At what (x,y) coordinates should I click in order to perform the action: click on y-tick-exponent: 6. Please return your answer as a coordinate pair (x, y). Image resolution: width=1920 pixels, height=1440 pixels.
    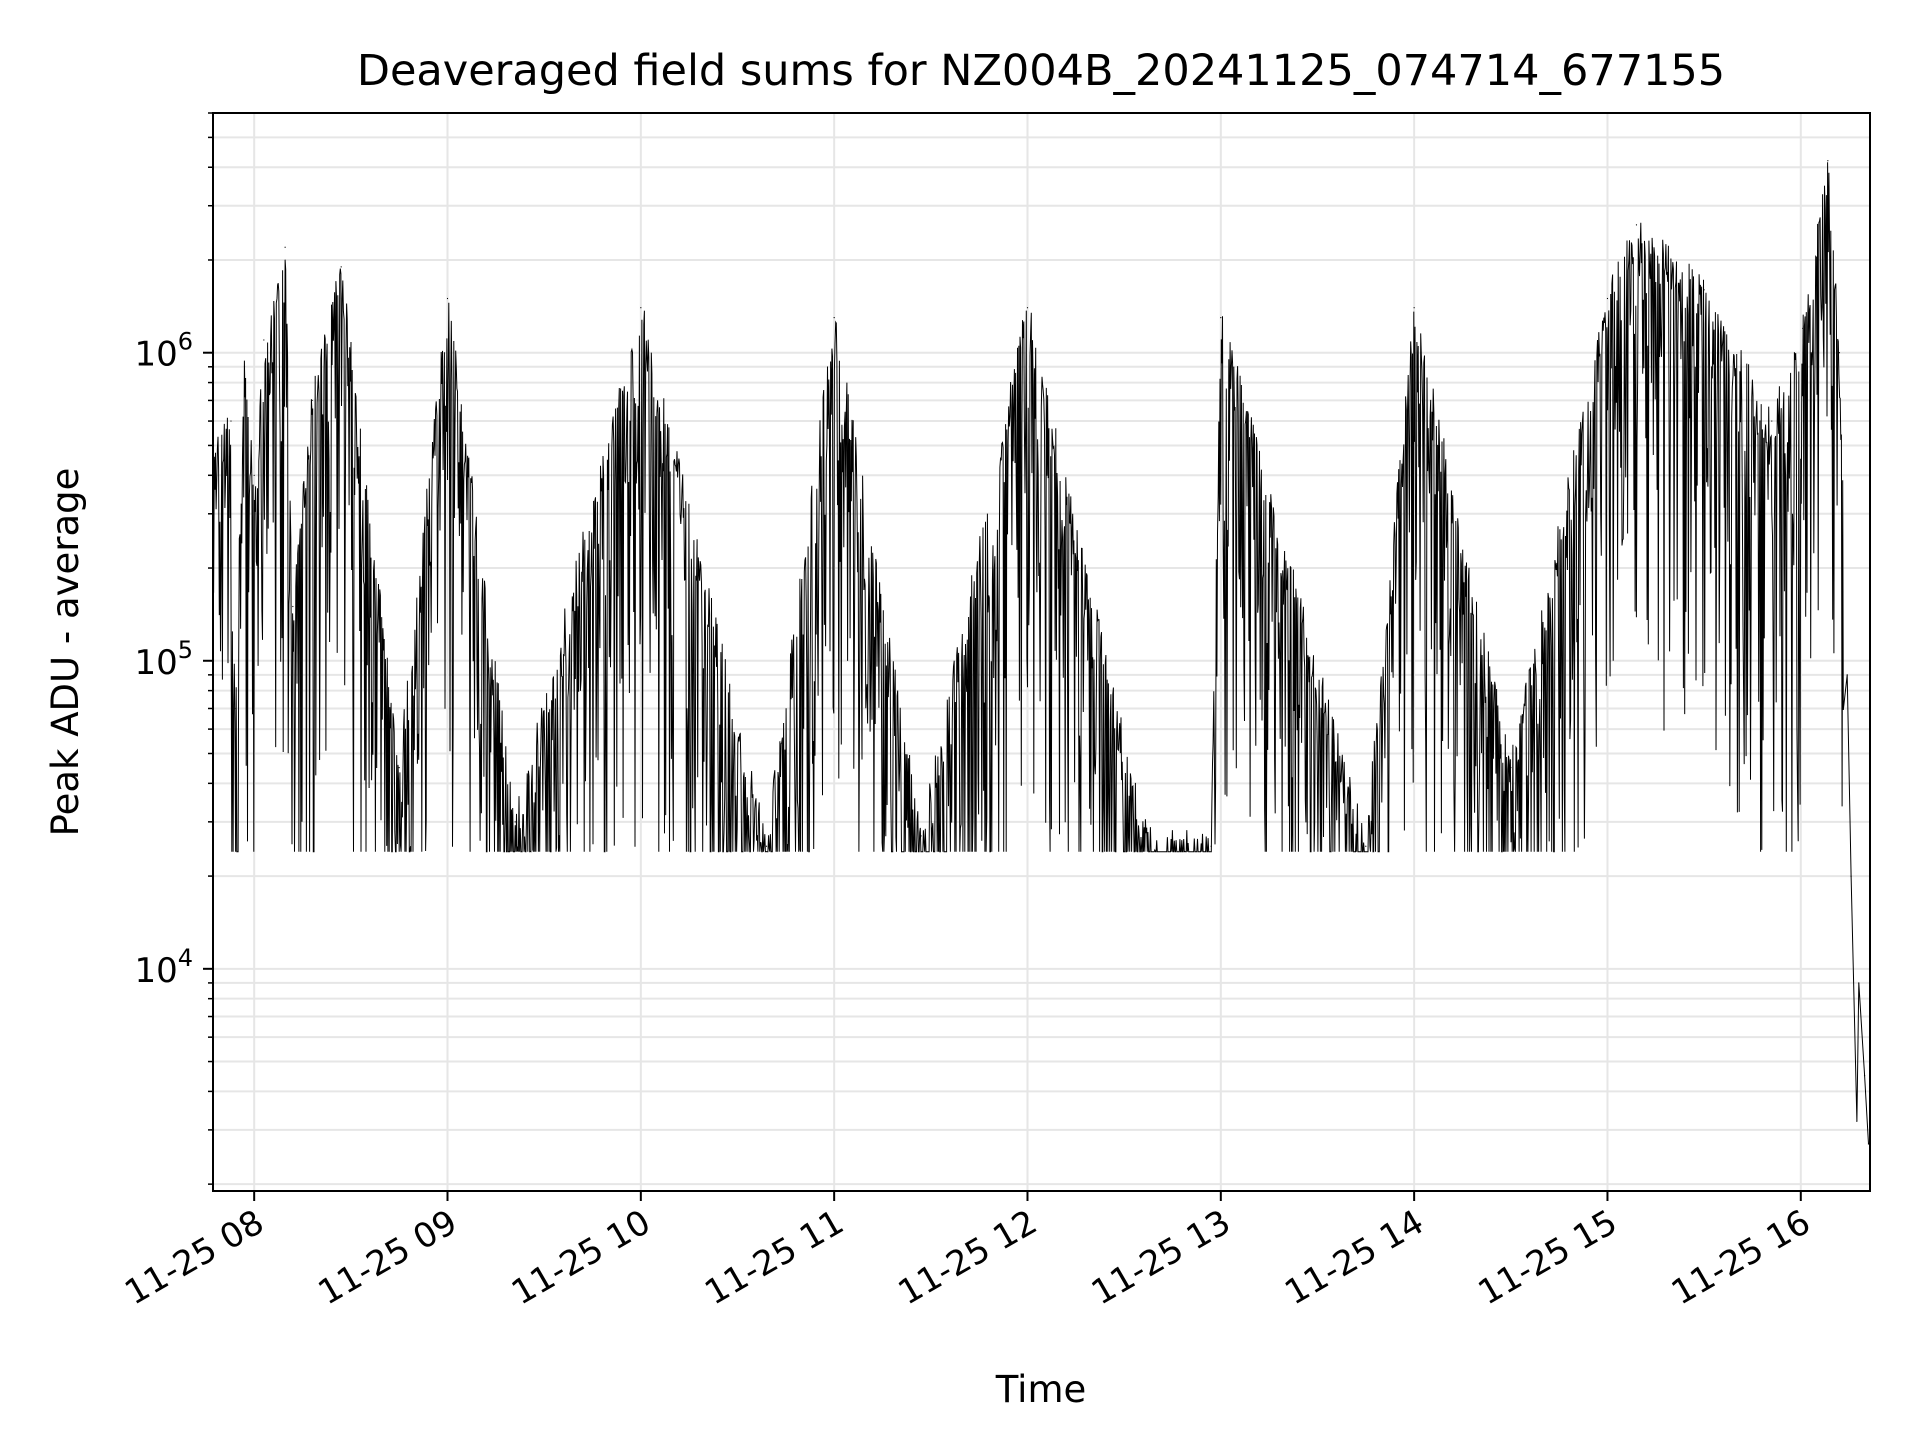
    Looking at the image, I should click on (185, 342).